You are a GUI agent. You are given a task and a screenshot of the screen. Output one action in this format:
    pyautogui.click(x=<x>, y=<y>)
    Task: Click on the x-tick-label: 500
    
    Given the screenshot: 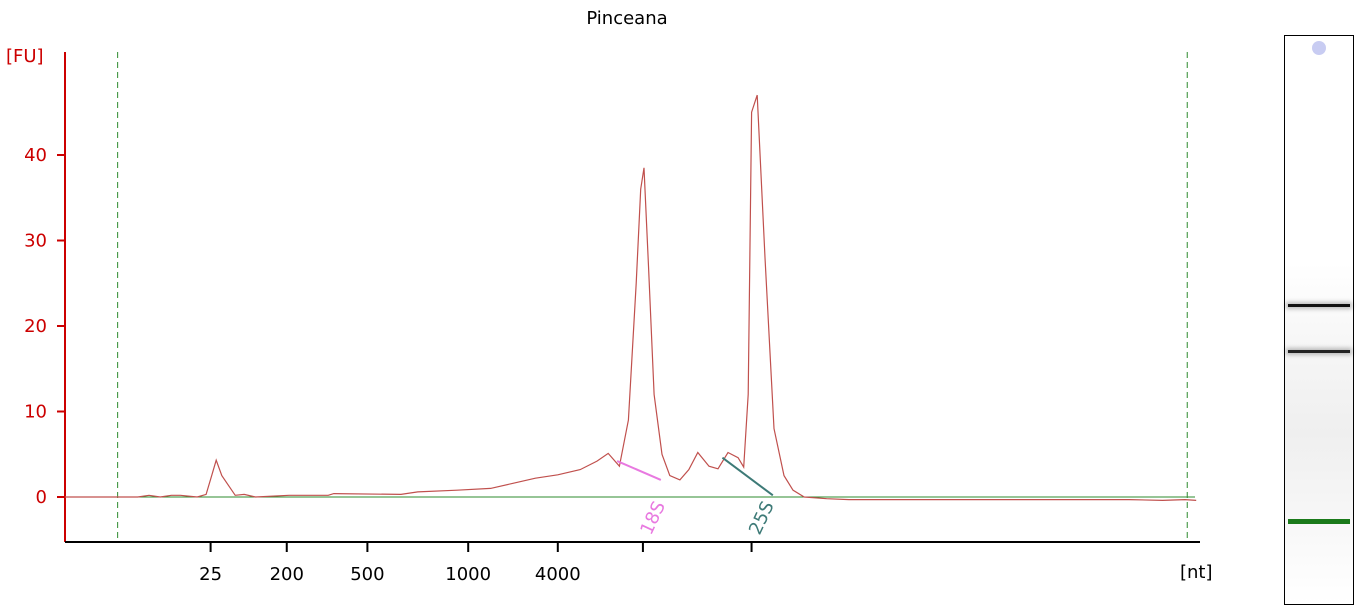 What is the action you would take?
    pyautogui.click(x=367, y=574)
    